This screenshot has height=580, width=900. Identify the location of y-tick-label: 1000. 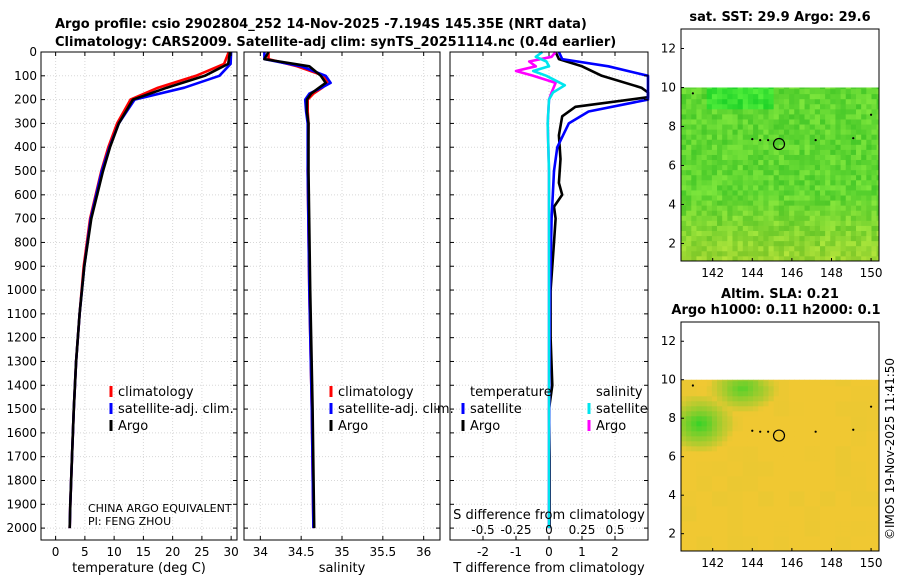
(21, 290).